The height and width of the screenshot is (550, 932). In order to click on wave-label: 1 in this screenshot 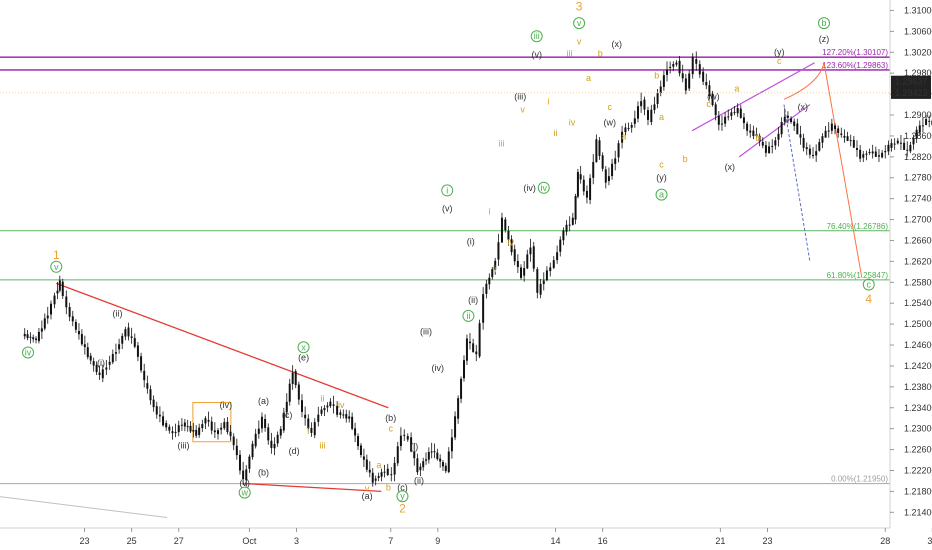, I will do `click(56, 255)`.